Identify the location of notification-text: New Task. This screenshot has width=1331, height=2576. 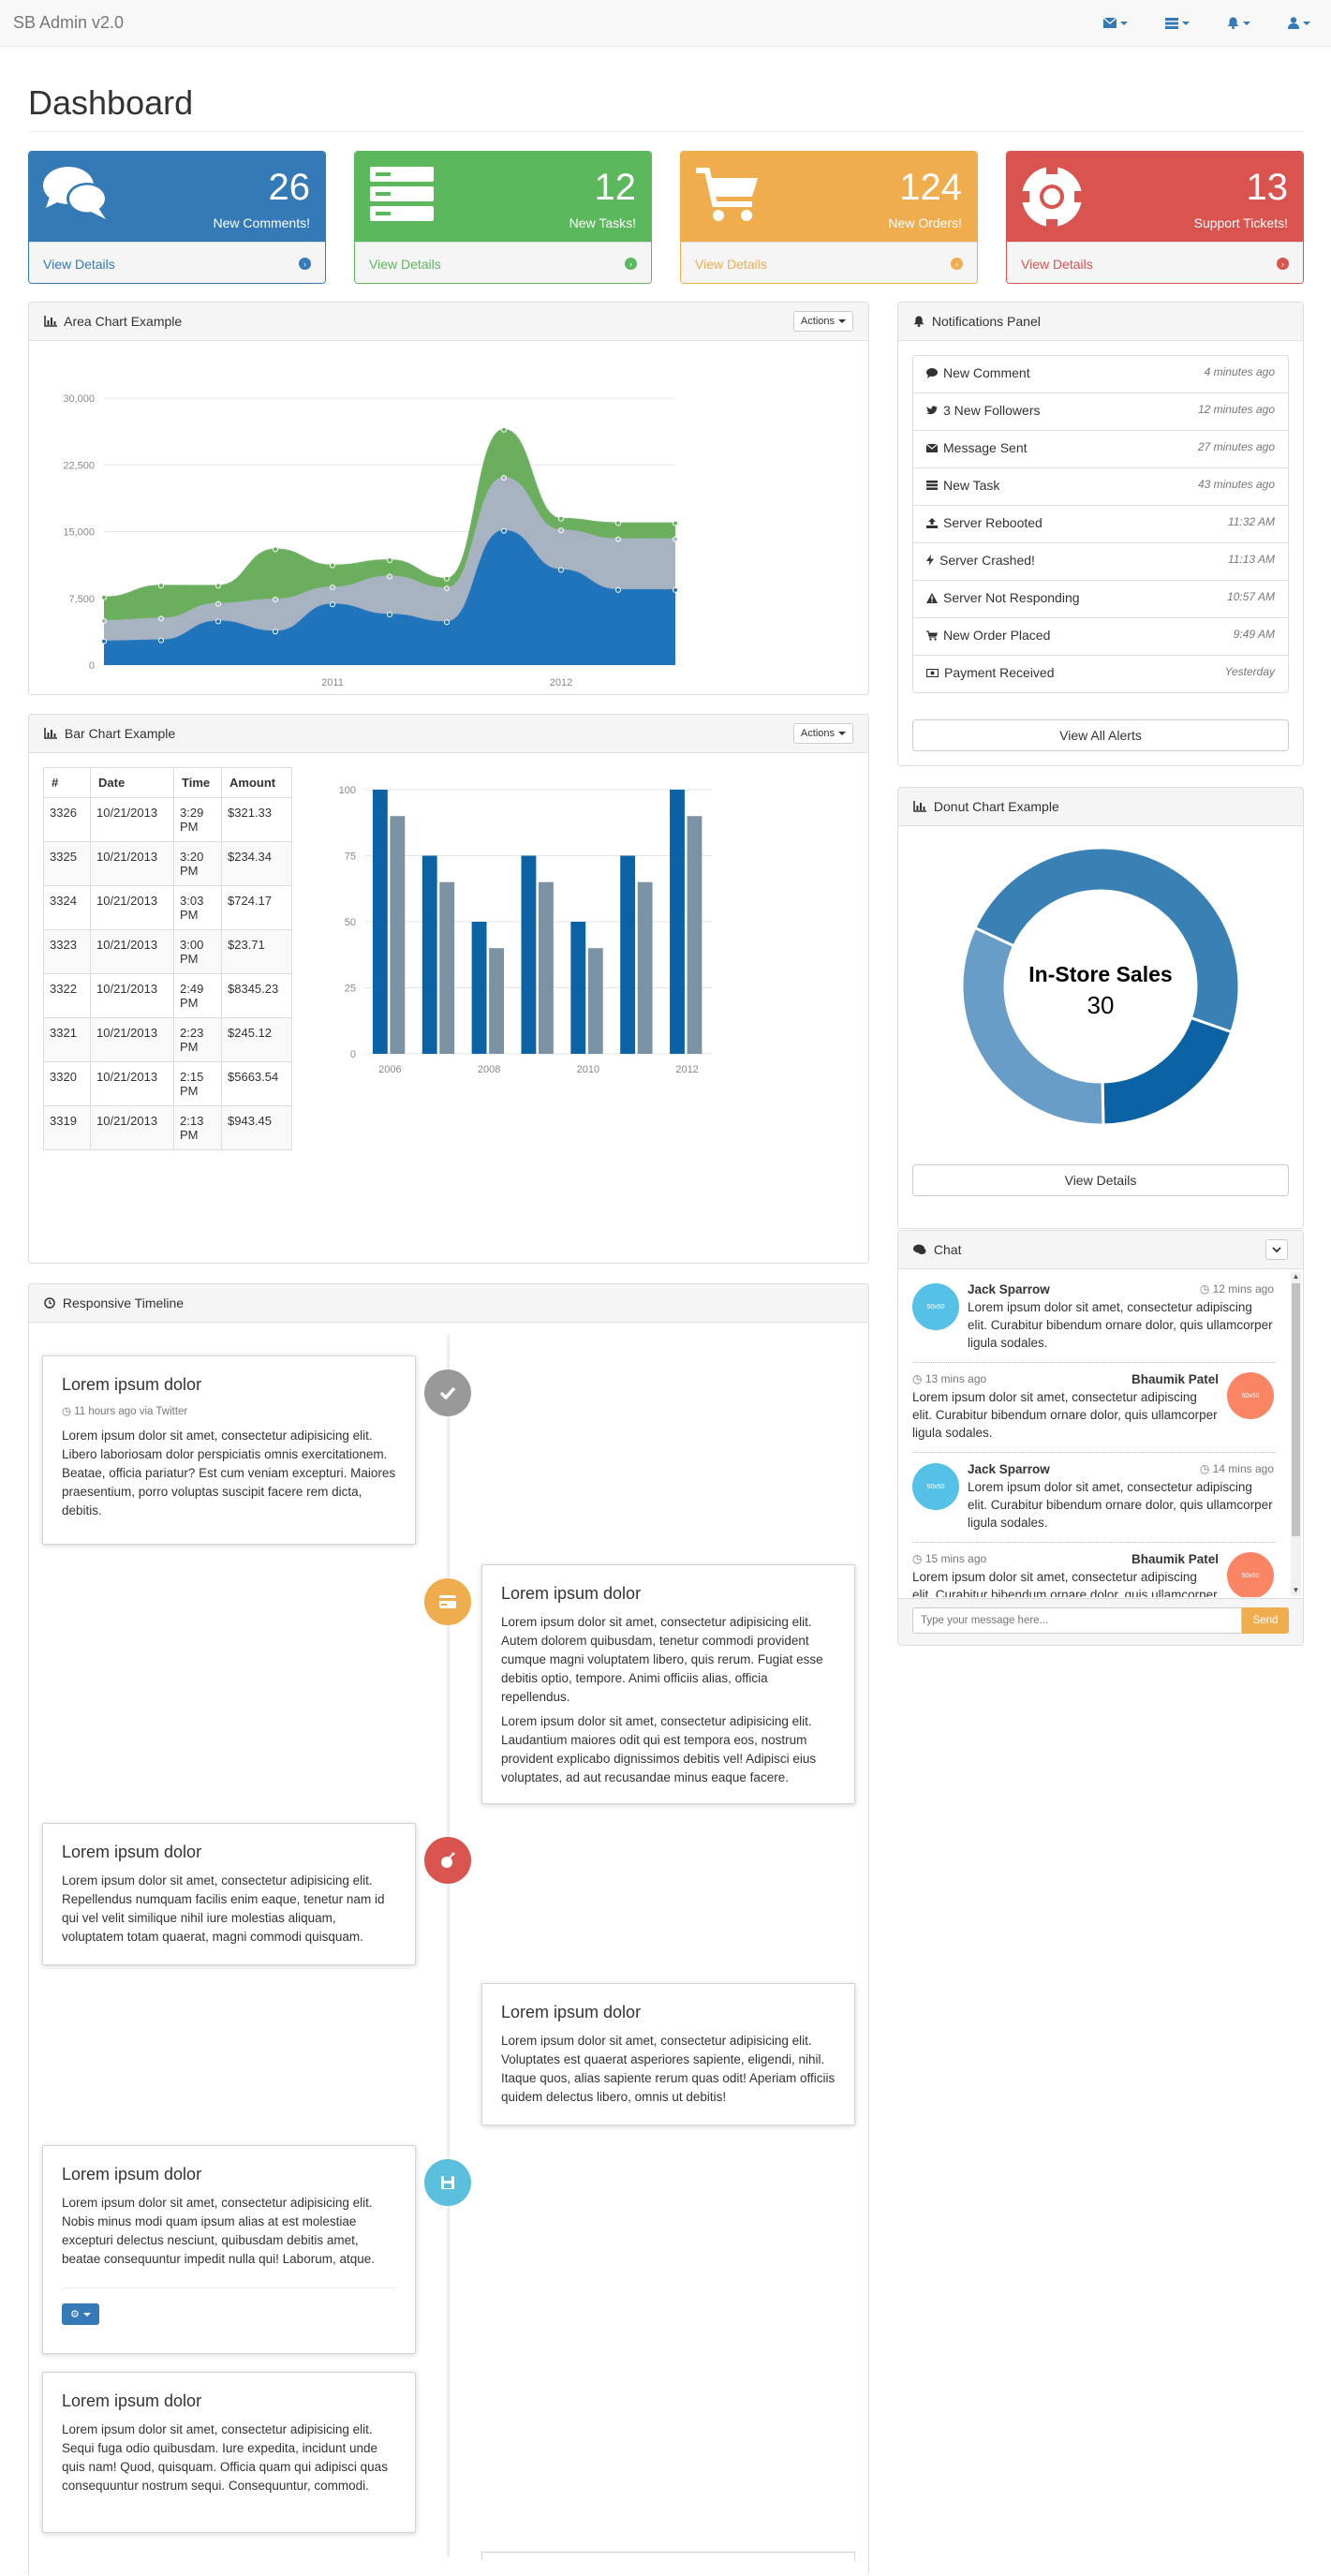
(972, 485).